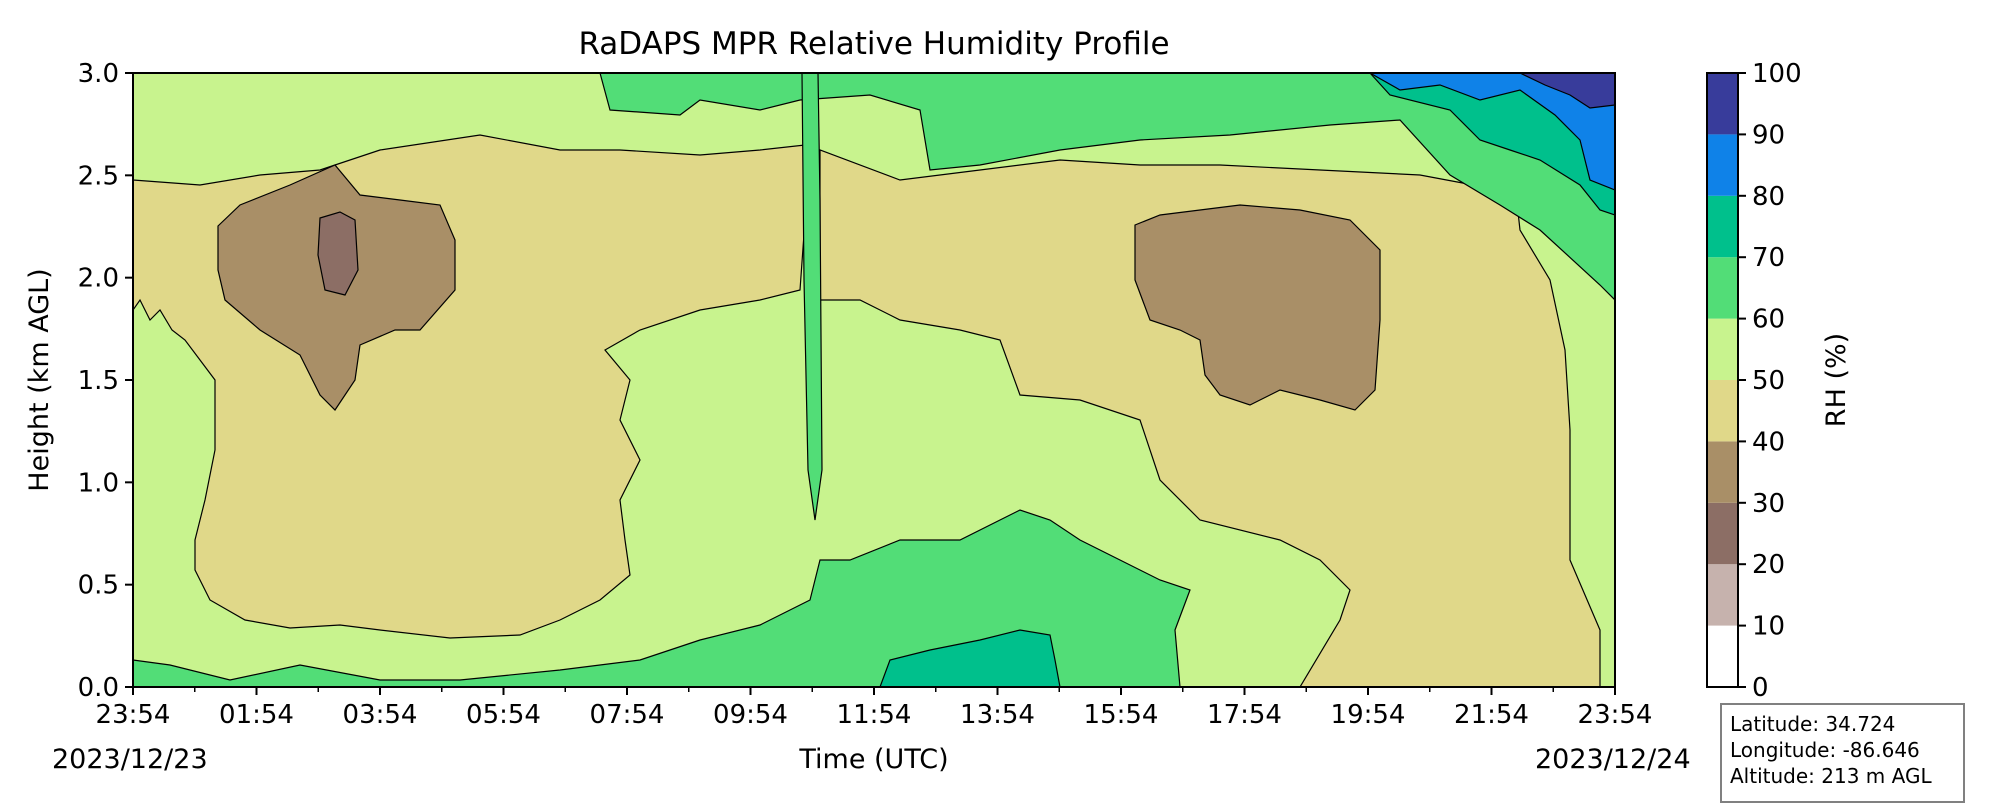 This screenshot has height=803, width=2000. What do you see at coordinates (1768, 442) in the screenshot?
I see `colorbar-tick-label: 40` at bounding box center [1768, 442].